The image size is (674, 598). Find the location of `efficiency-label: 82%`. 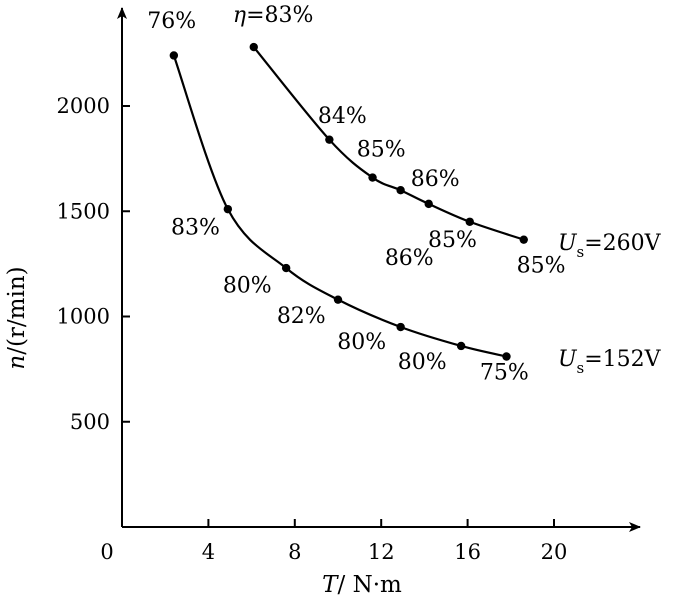

efficiency-label: 82% is located at coordinates (301, 316).